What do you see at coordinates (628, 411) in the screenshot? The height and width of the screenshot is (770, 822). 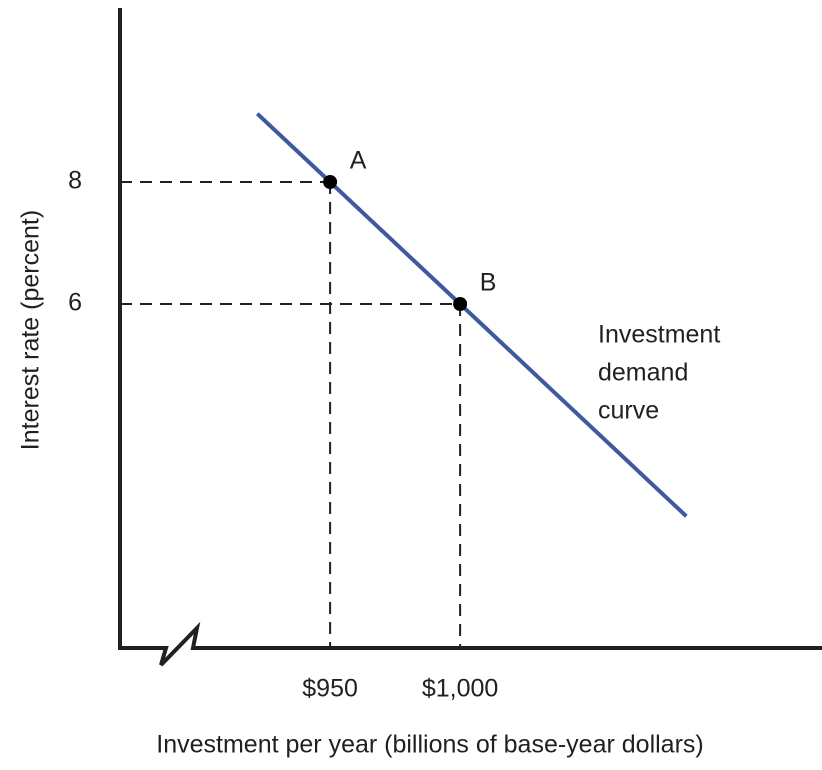 I see `curve-label: curve` at bounding box center [628, 411].